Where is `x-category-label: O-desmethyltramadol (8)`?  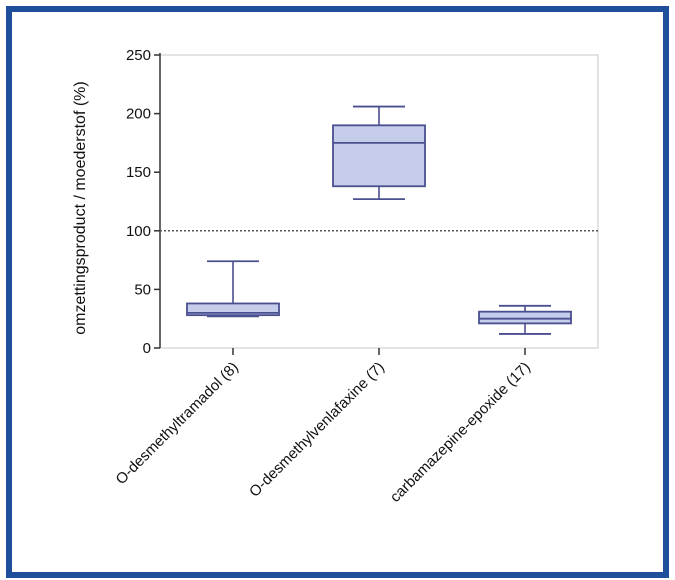 x-category-label: O-desmethyltramadol (8) is located at coordinates (177, 423).